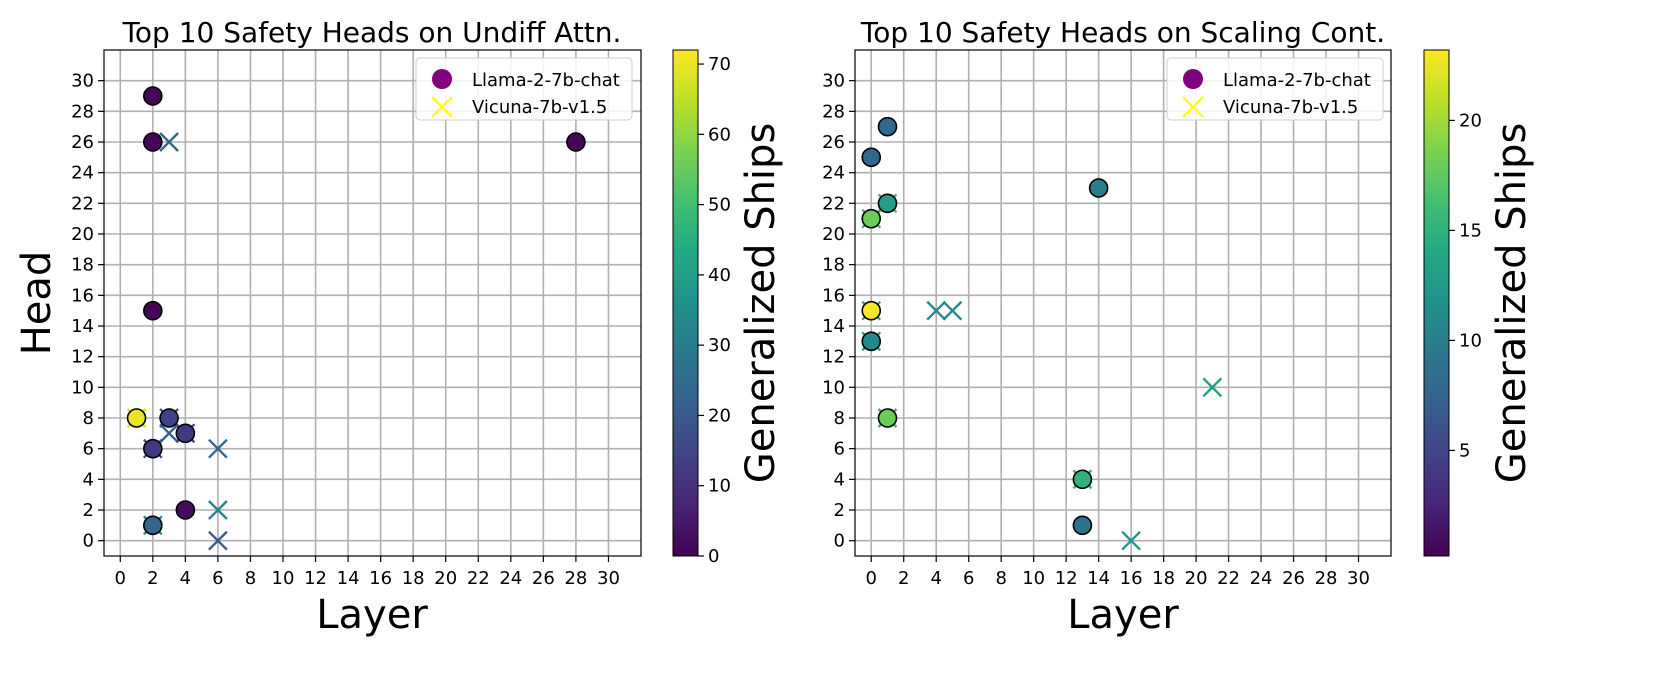  I want to click on y-tick-label: 8, so click(88, 418).